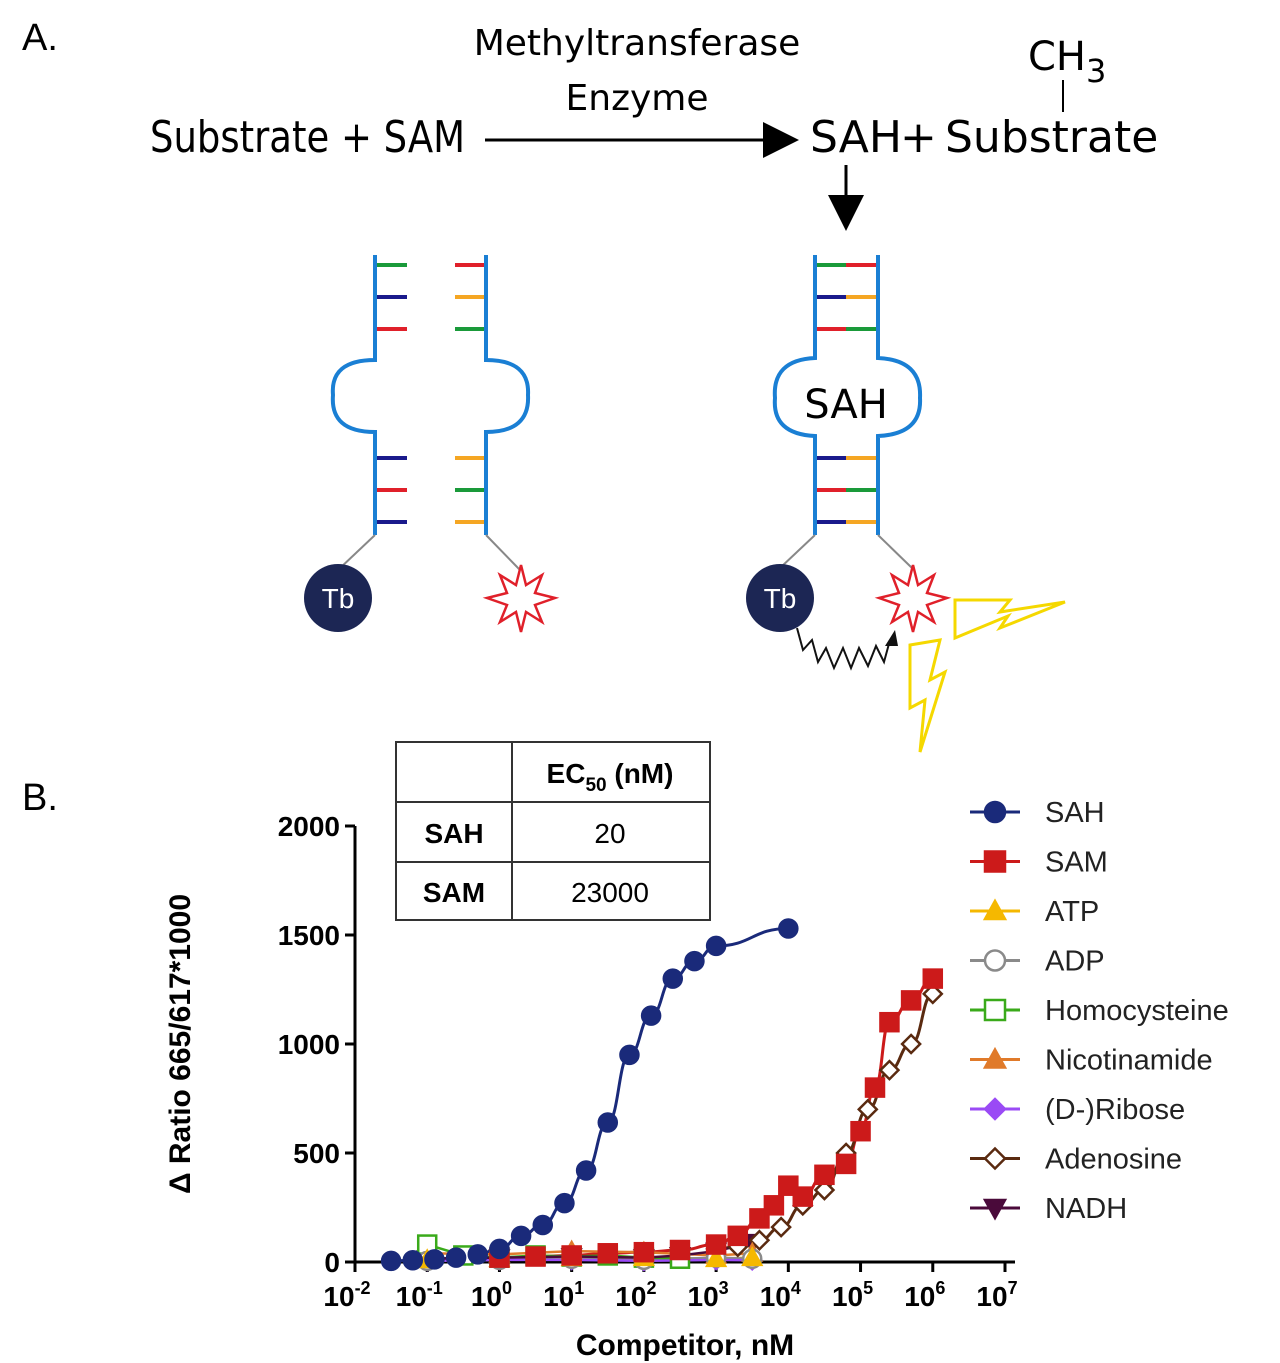  Describe the element at coordinates (332, 1262) in the screenshot. I see `y-tick-label: 0` at that location.